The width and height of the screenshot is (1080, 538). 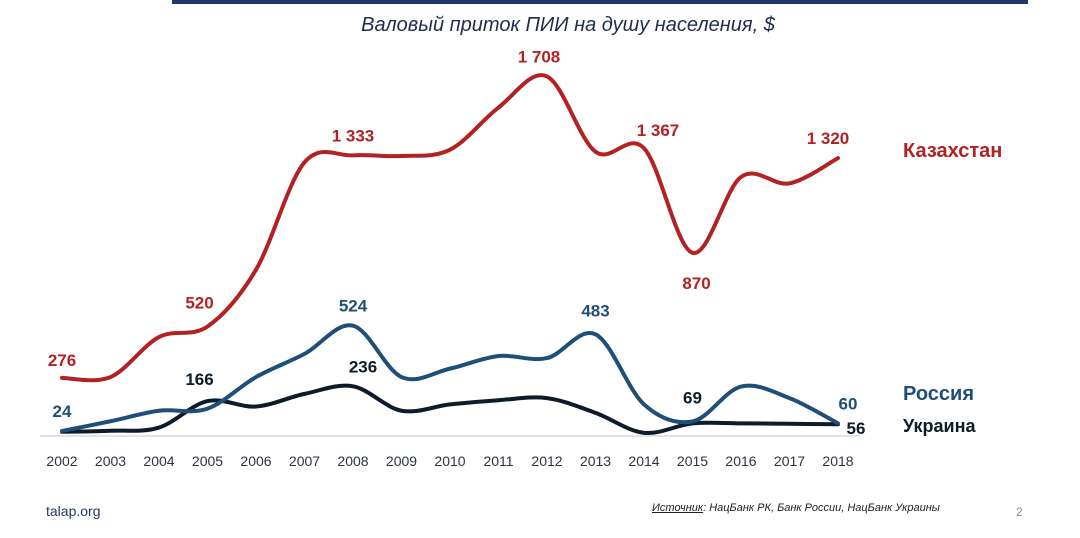 What do you see at coordinates (939, 426) in the screenshot?
I see `legend-ukraine: Украина` at bounding box center [939, 426].